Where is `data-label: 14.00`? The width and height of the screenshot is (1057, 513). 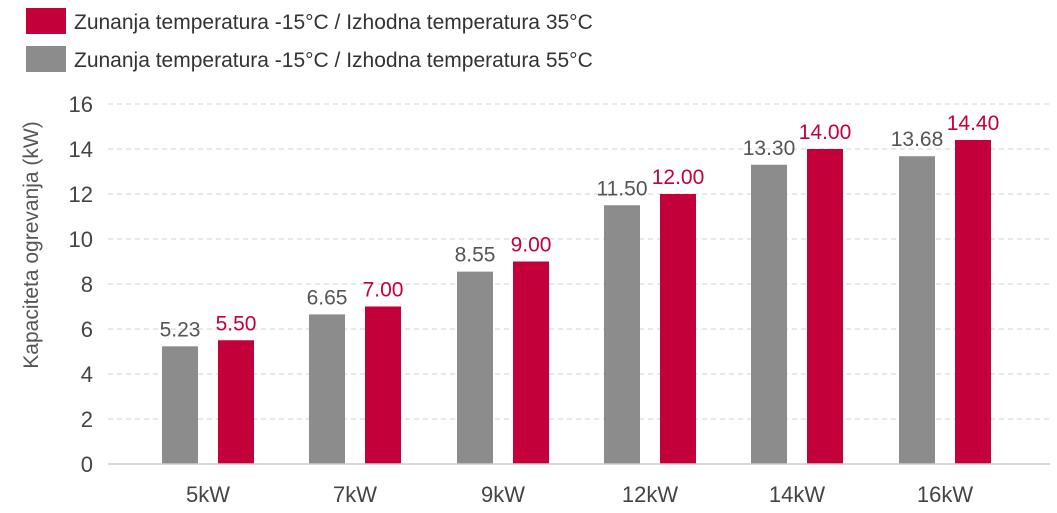 data-label: 14.00 is located at coordinates (825, 132).